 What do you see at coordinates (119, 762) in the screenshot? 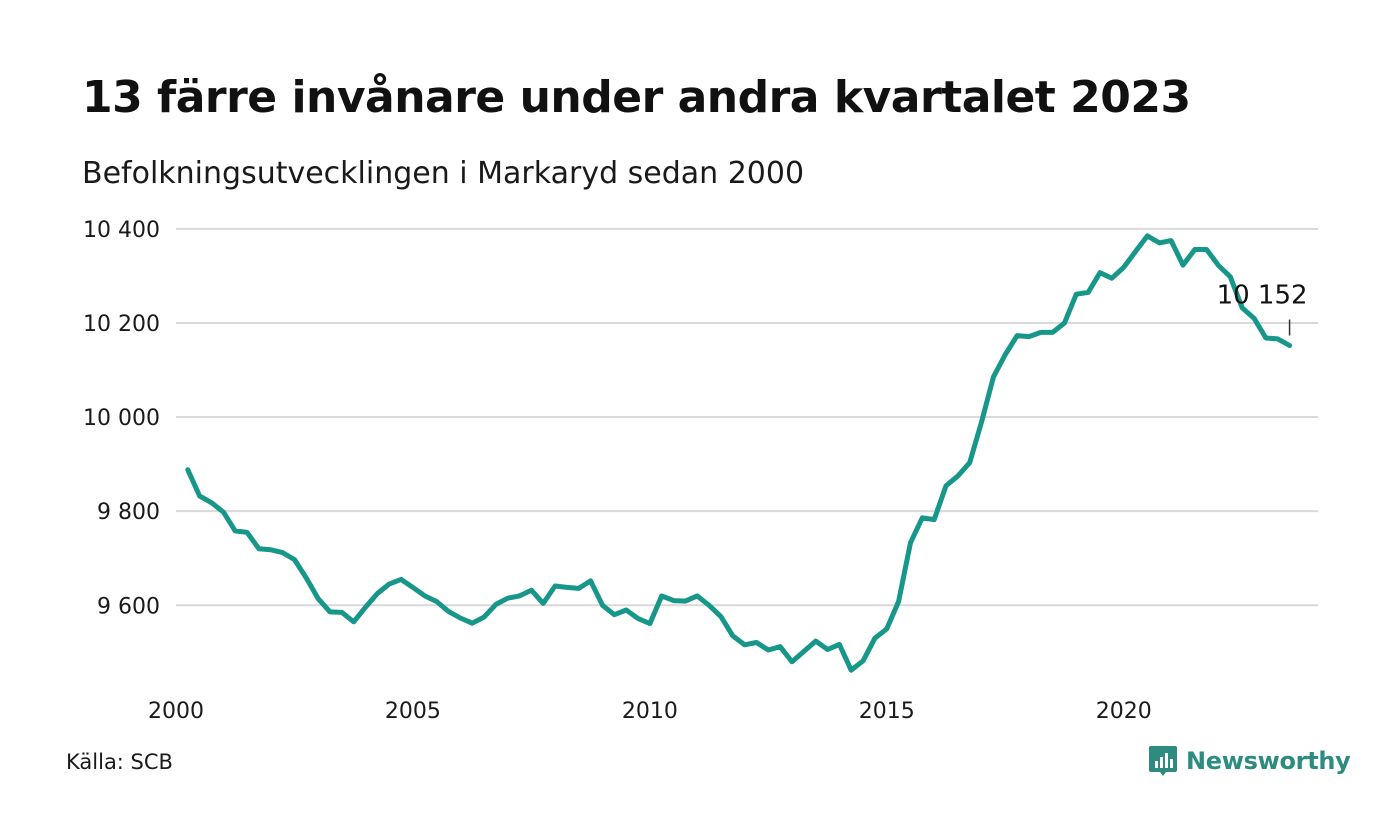
I see `source-note: Källa: SCB` at bounding box center [119, 762].